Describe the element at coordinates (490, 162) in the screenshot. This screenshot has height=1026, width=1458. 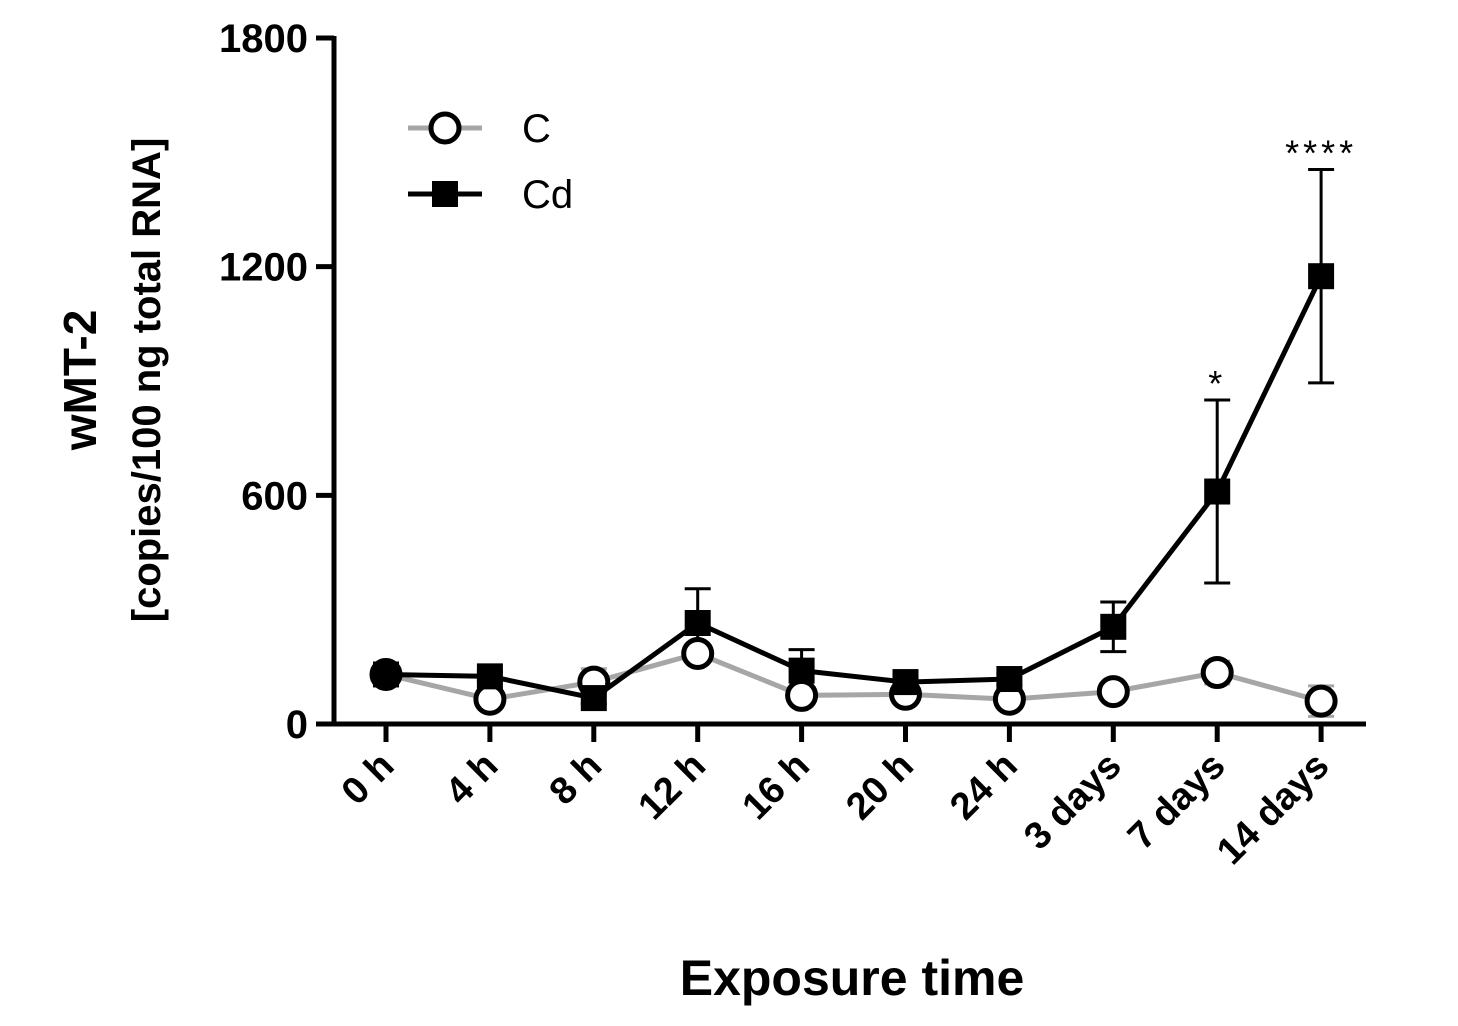
I see `legend: C Cd` at that location.